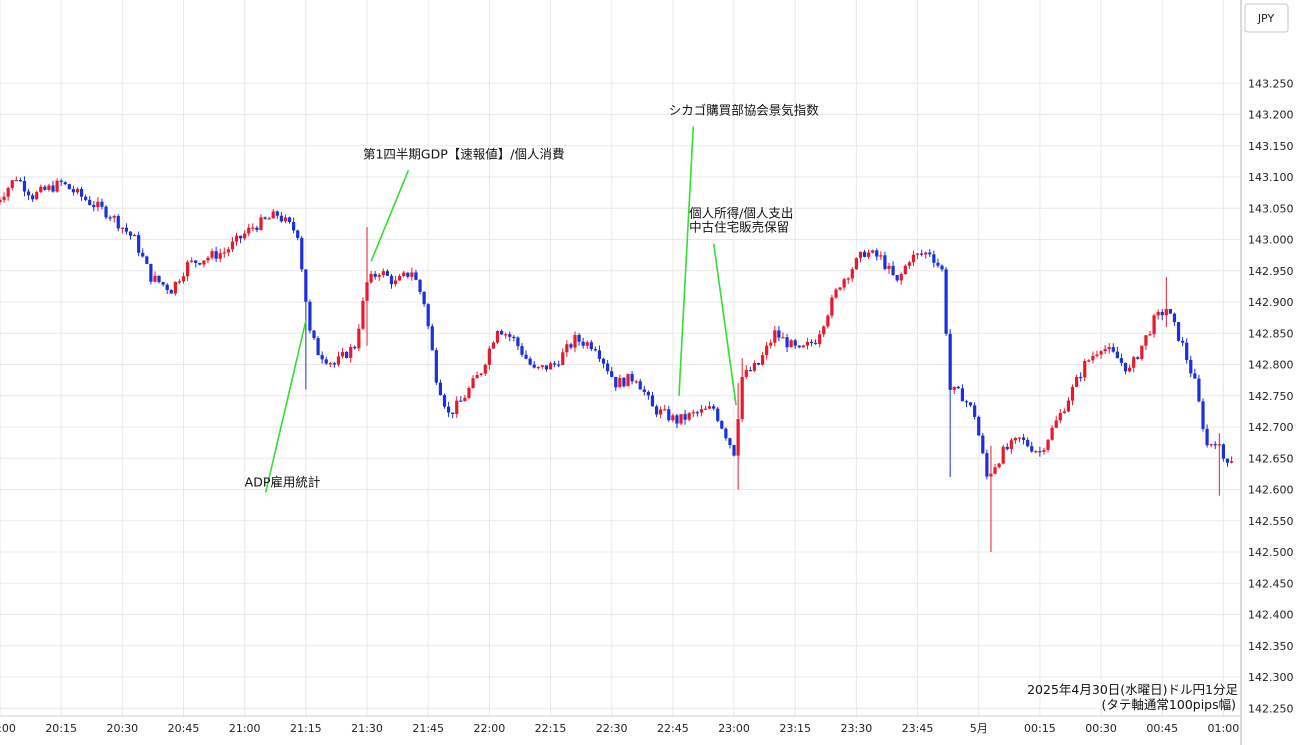 The height and width of the screenshot is (745, 1300). I want to click on annotation-label: シカゴ購買部協会景気指数, so click(744, 110).